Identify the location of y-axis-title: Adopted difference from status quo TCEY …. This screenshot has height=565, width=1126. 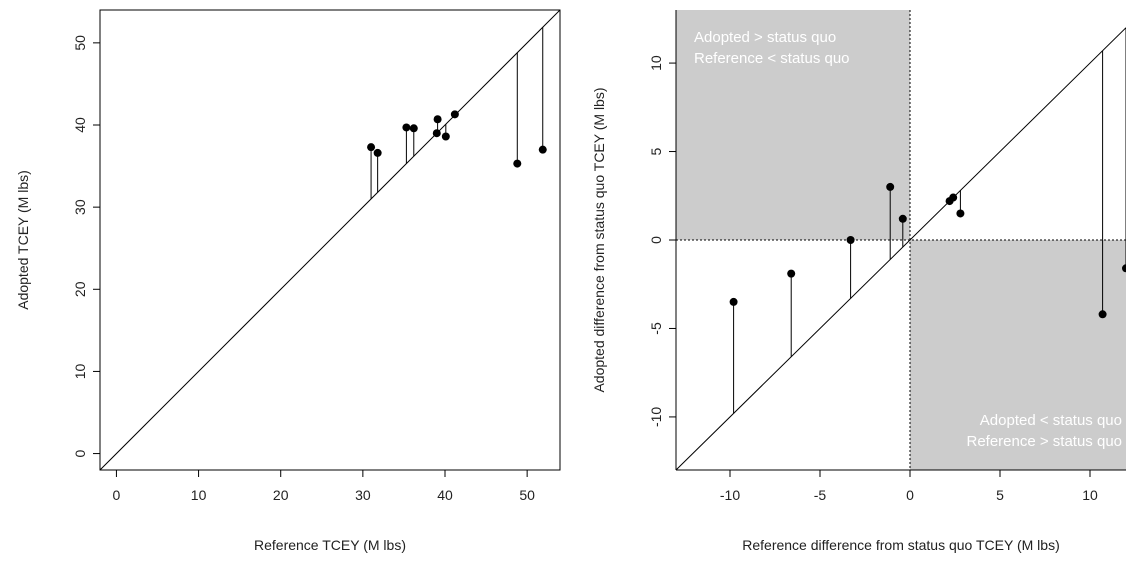
(599, 239).